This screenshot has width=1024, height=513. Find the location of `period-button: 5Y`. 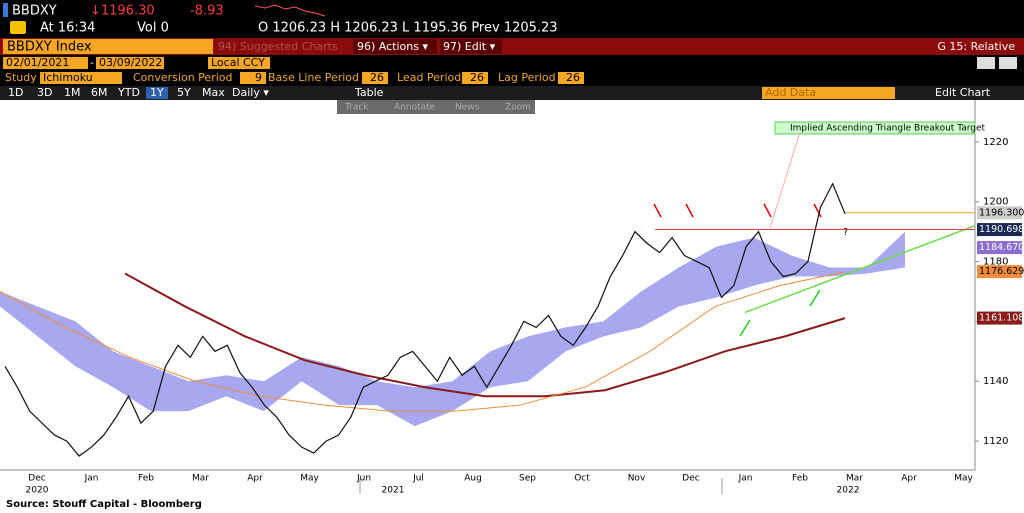

period-button: 5Y is located at coordinates (184, 92).